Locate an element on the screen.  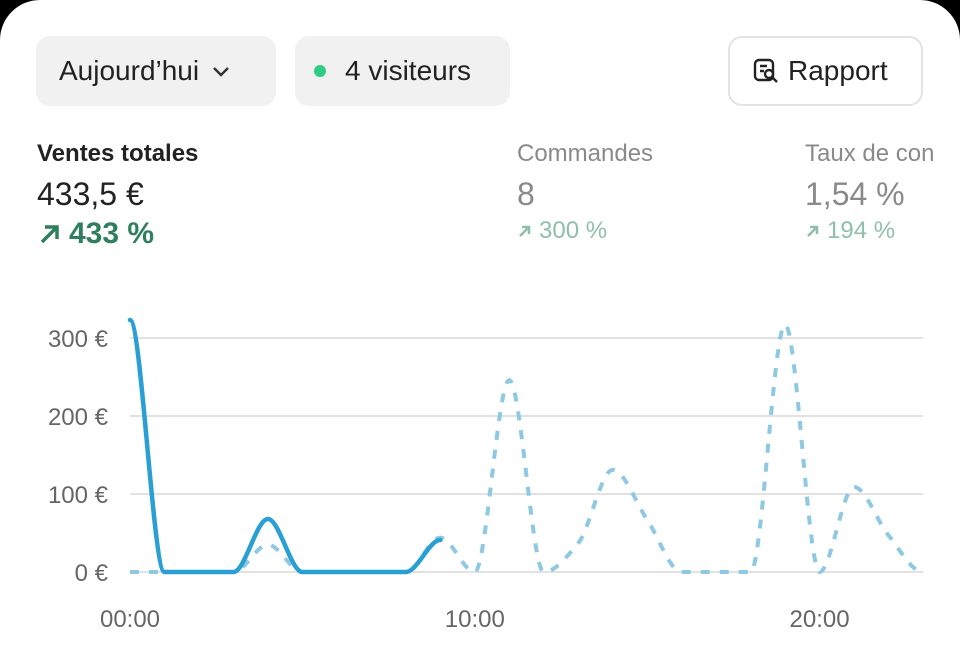
metric-value: 1,54 % is located at coordinates (855, 194).